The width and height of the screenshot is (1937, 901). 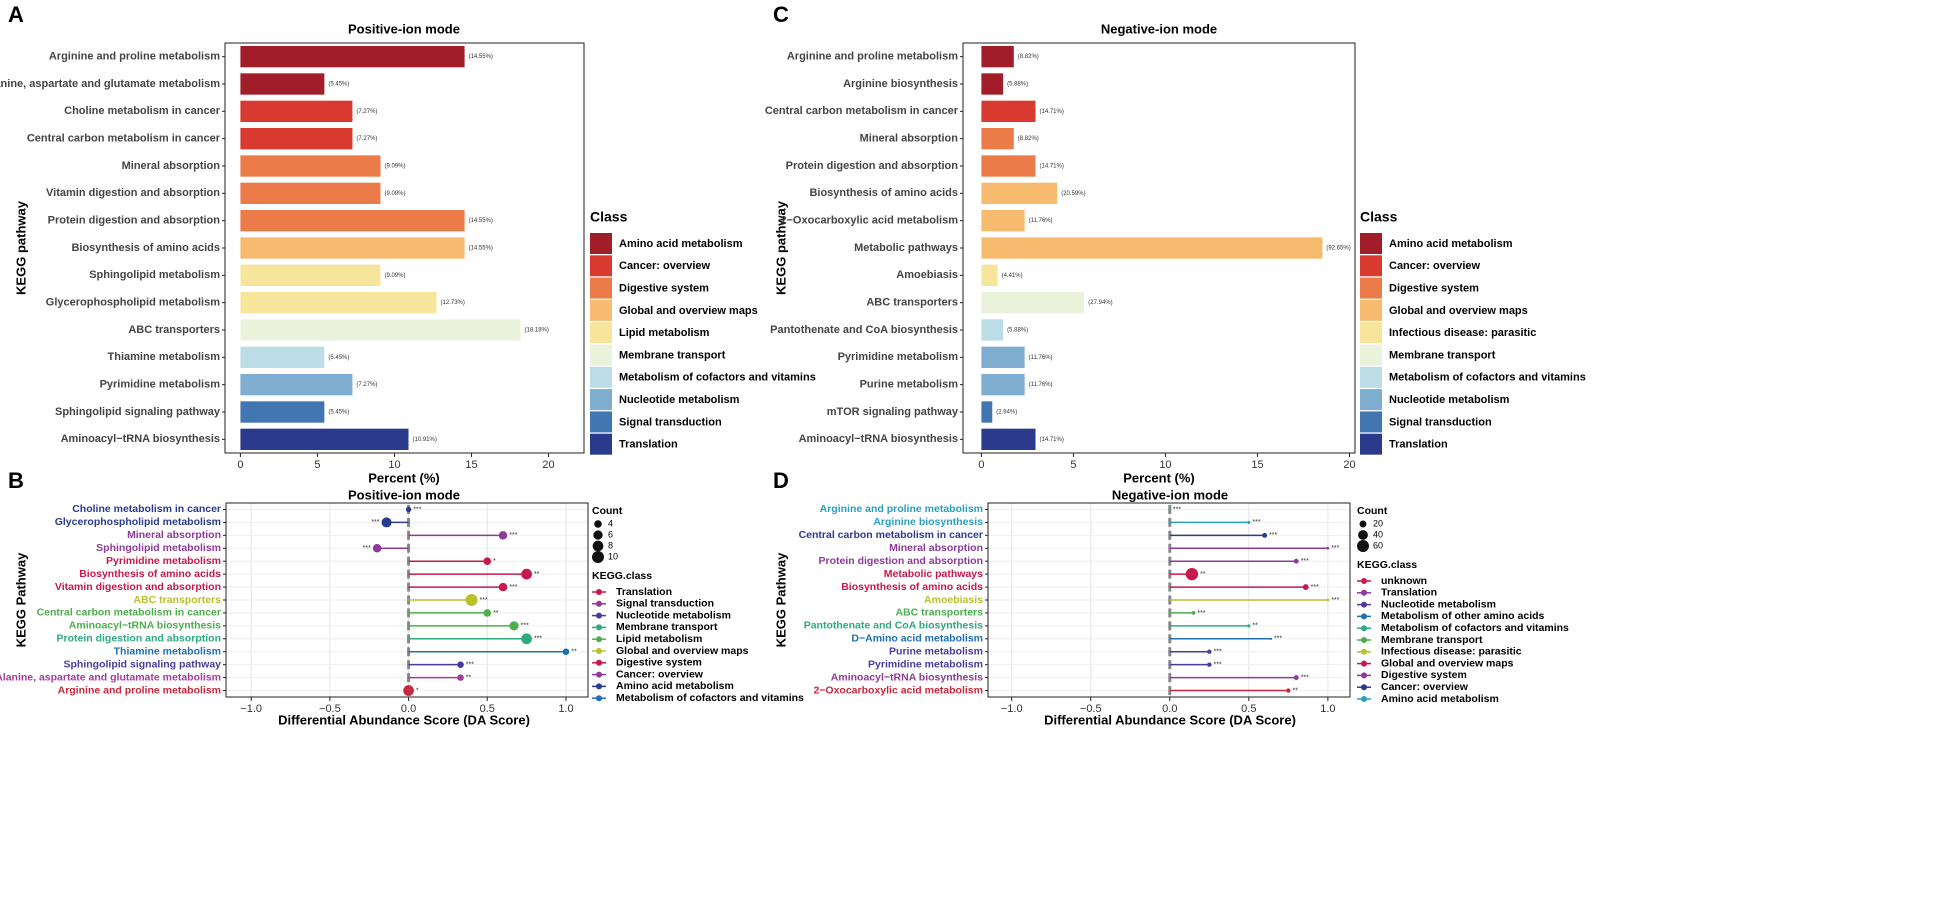 What do you see at coordinates (891, 535) in the screenshot?
I see `y-tick-label: Central carbon metabolism in cancer` at bounding box center [891, 535].